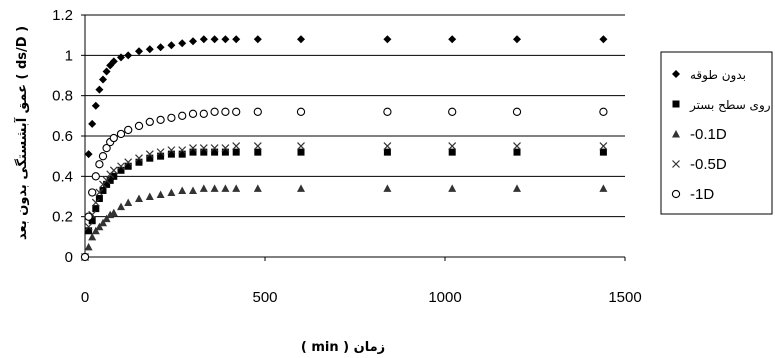  I want to click on y-tick-label: 0.4, so click(62, 176).